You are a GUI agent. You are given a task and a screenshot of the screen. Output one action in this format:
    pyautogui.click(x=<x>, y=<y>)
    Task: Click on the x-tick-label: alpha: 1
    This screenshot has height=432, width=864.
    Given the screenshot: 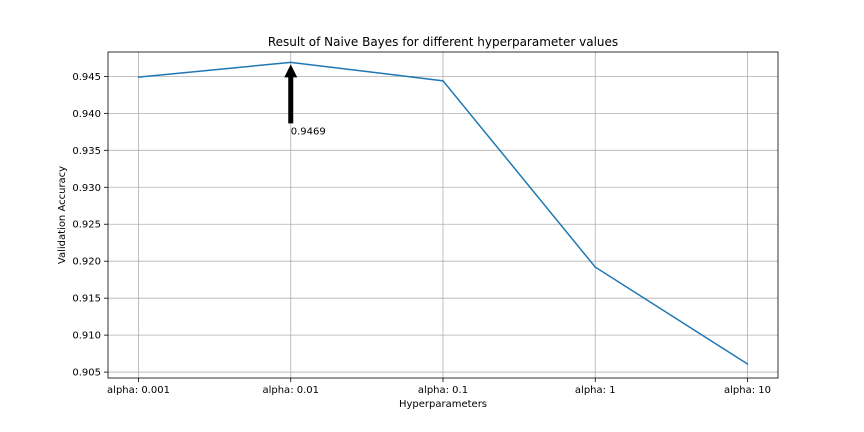 What is the action you would take?
    pyautogui.click(x=595, y=390)
    